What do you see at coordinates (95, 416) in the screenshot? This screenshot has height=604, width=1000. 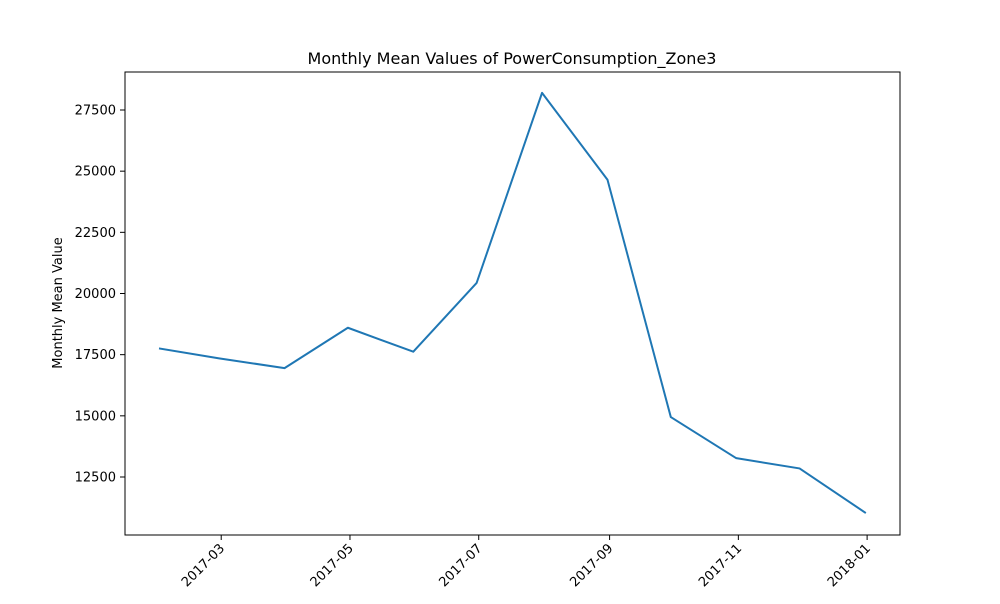 I see `y-tick-label: 15000` at bounding box center [95, 416].